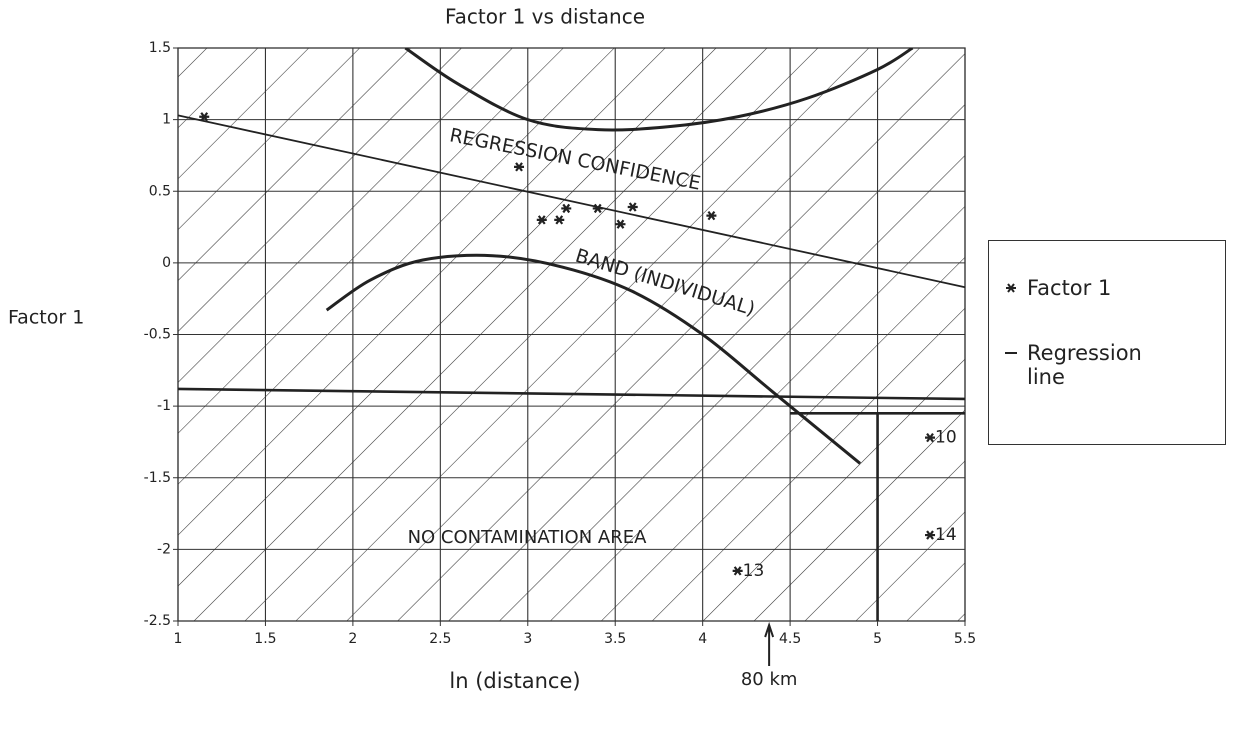 Image resolution: width=1240 pixels, height=731 pixels. What do you see at coordinates (160, 48) in the screenshot?
I see `y-tick-label: 1.5` at bounding box center [160, 48].